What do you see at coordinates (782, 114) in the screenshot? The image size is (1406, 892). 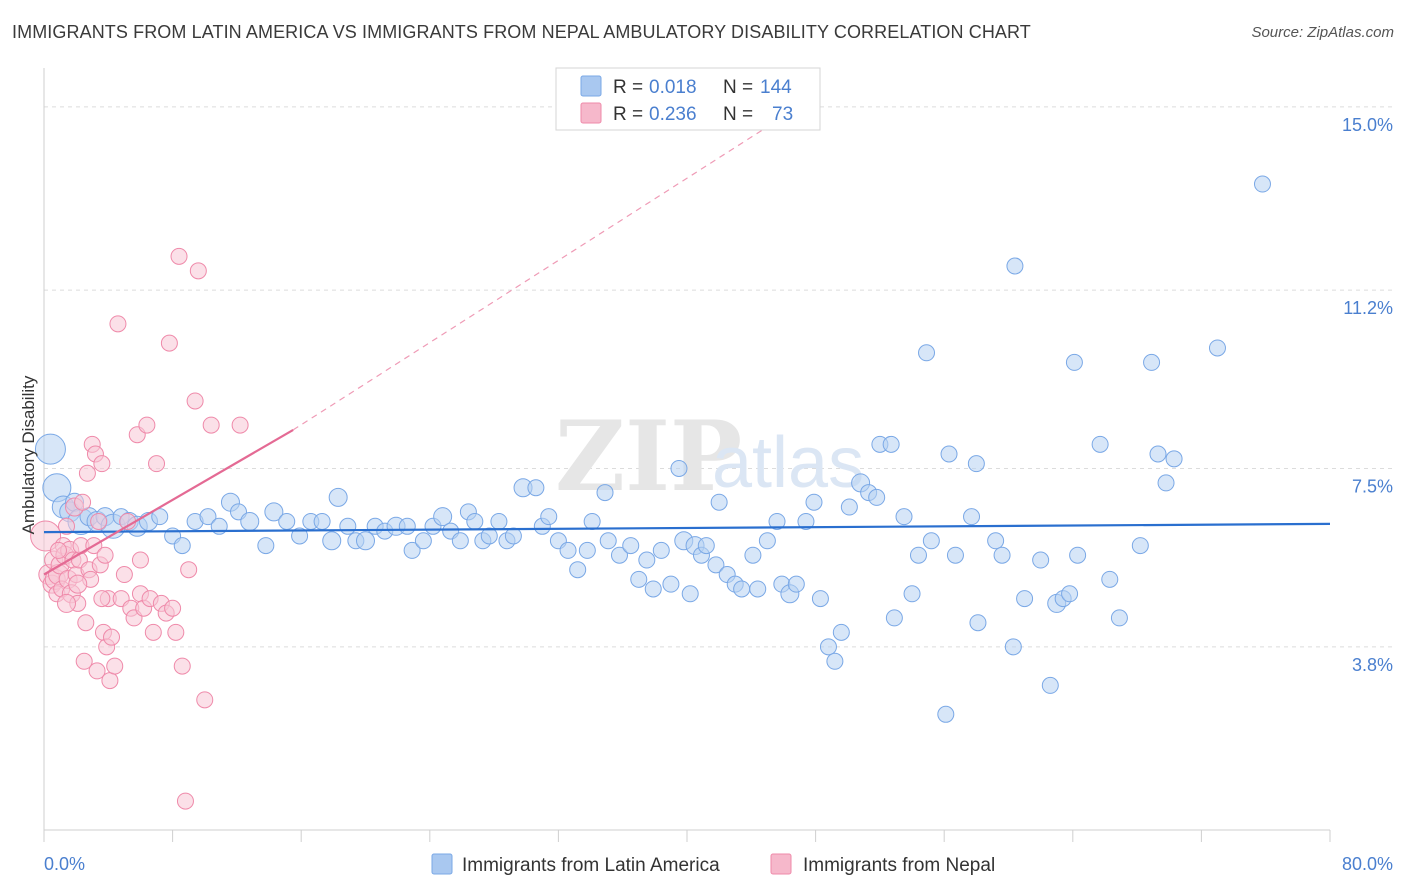 I see `legend-n-value-nepal: 73` at bounding box center [782, 114].